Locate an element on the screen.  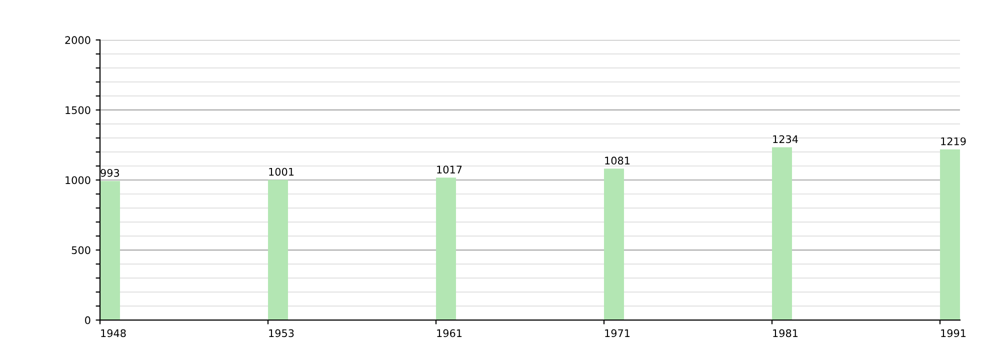
x-tick-label: 1961 is located at coordinates (449, 333).